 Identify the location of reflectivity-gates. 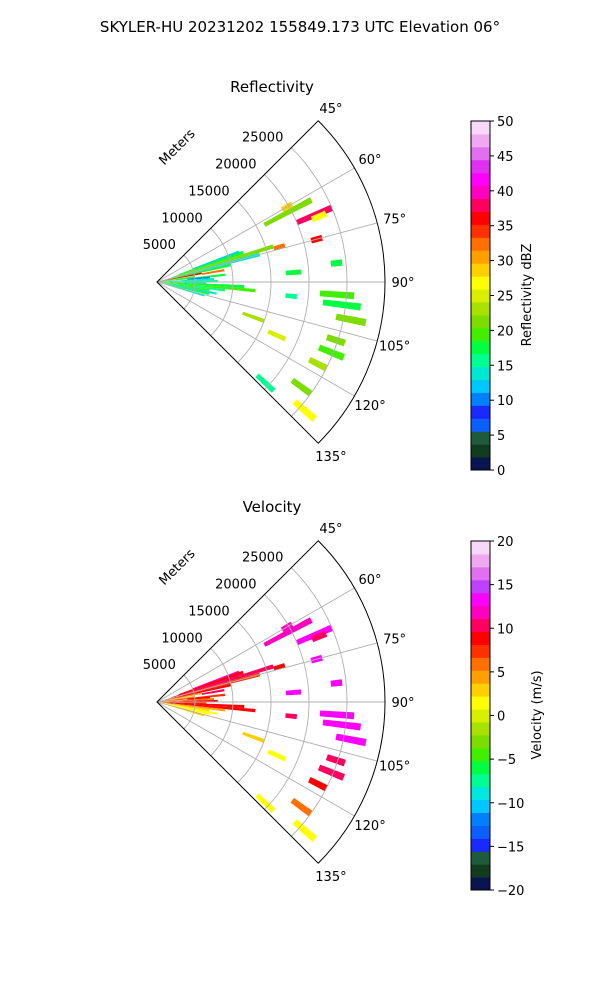
(263, 309).